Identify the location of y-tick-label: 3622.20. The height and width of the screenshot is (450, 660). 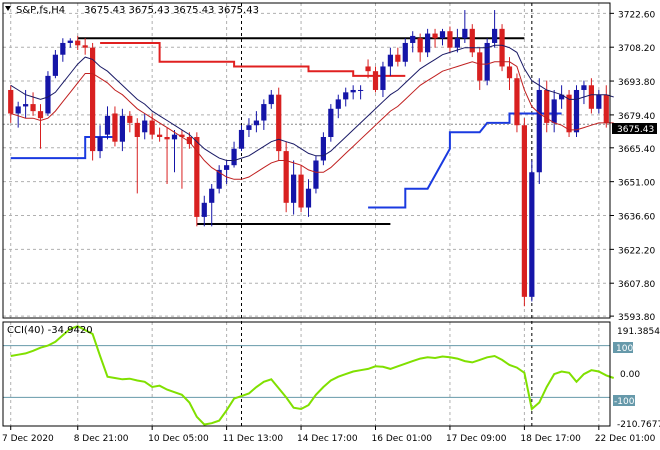
(636, 251).